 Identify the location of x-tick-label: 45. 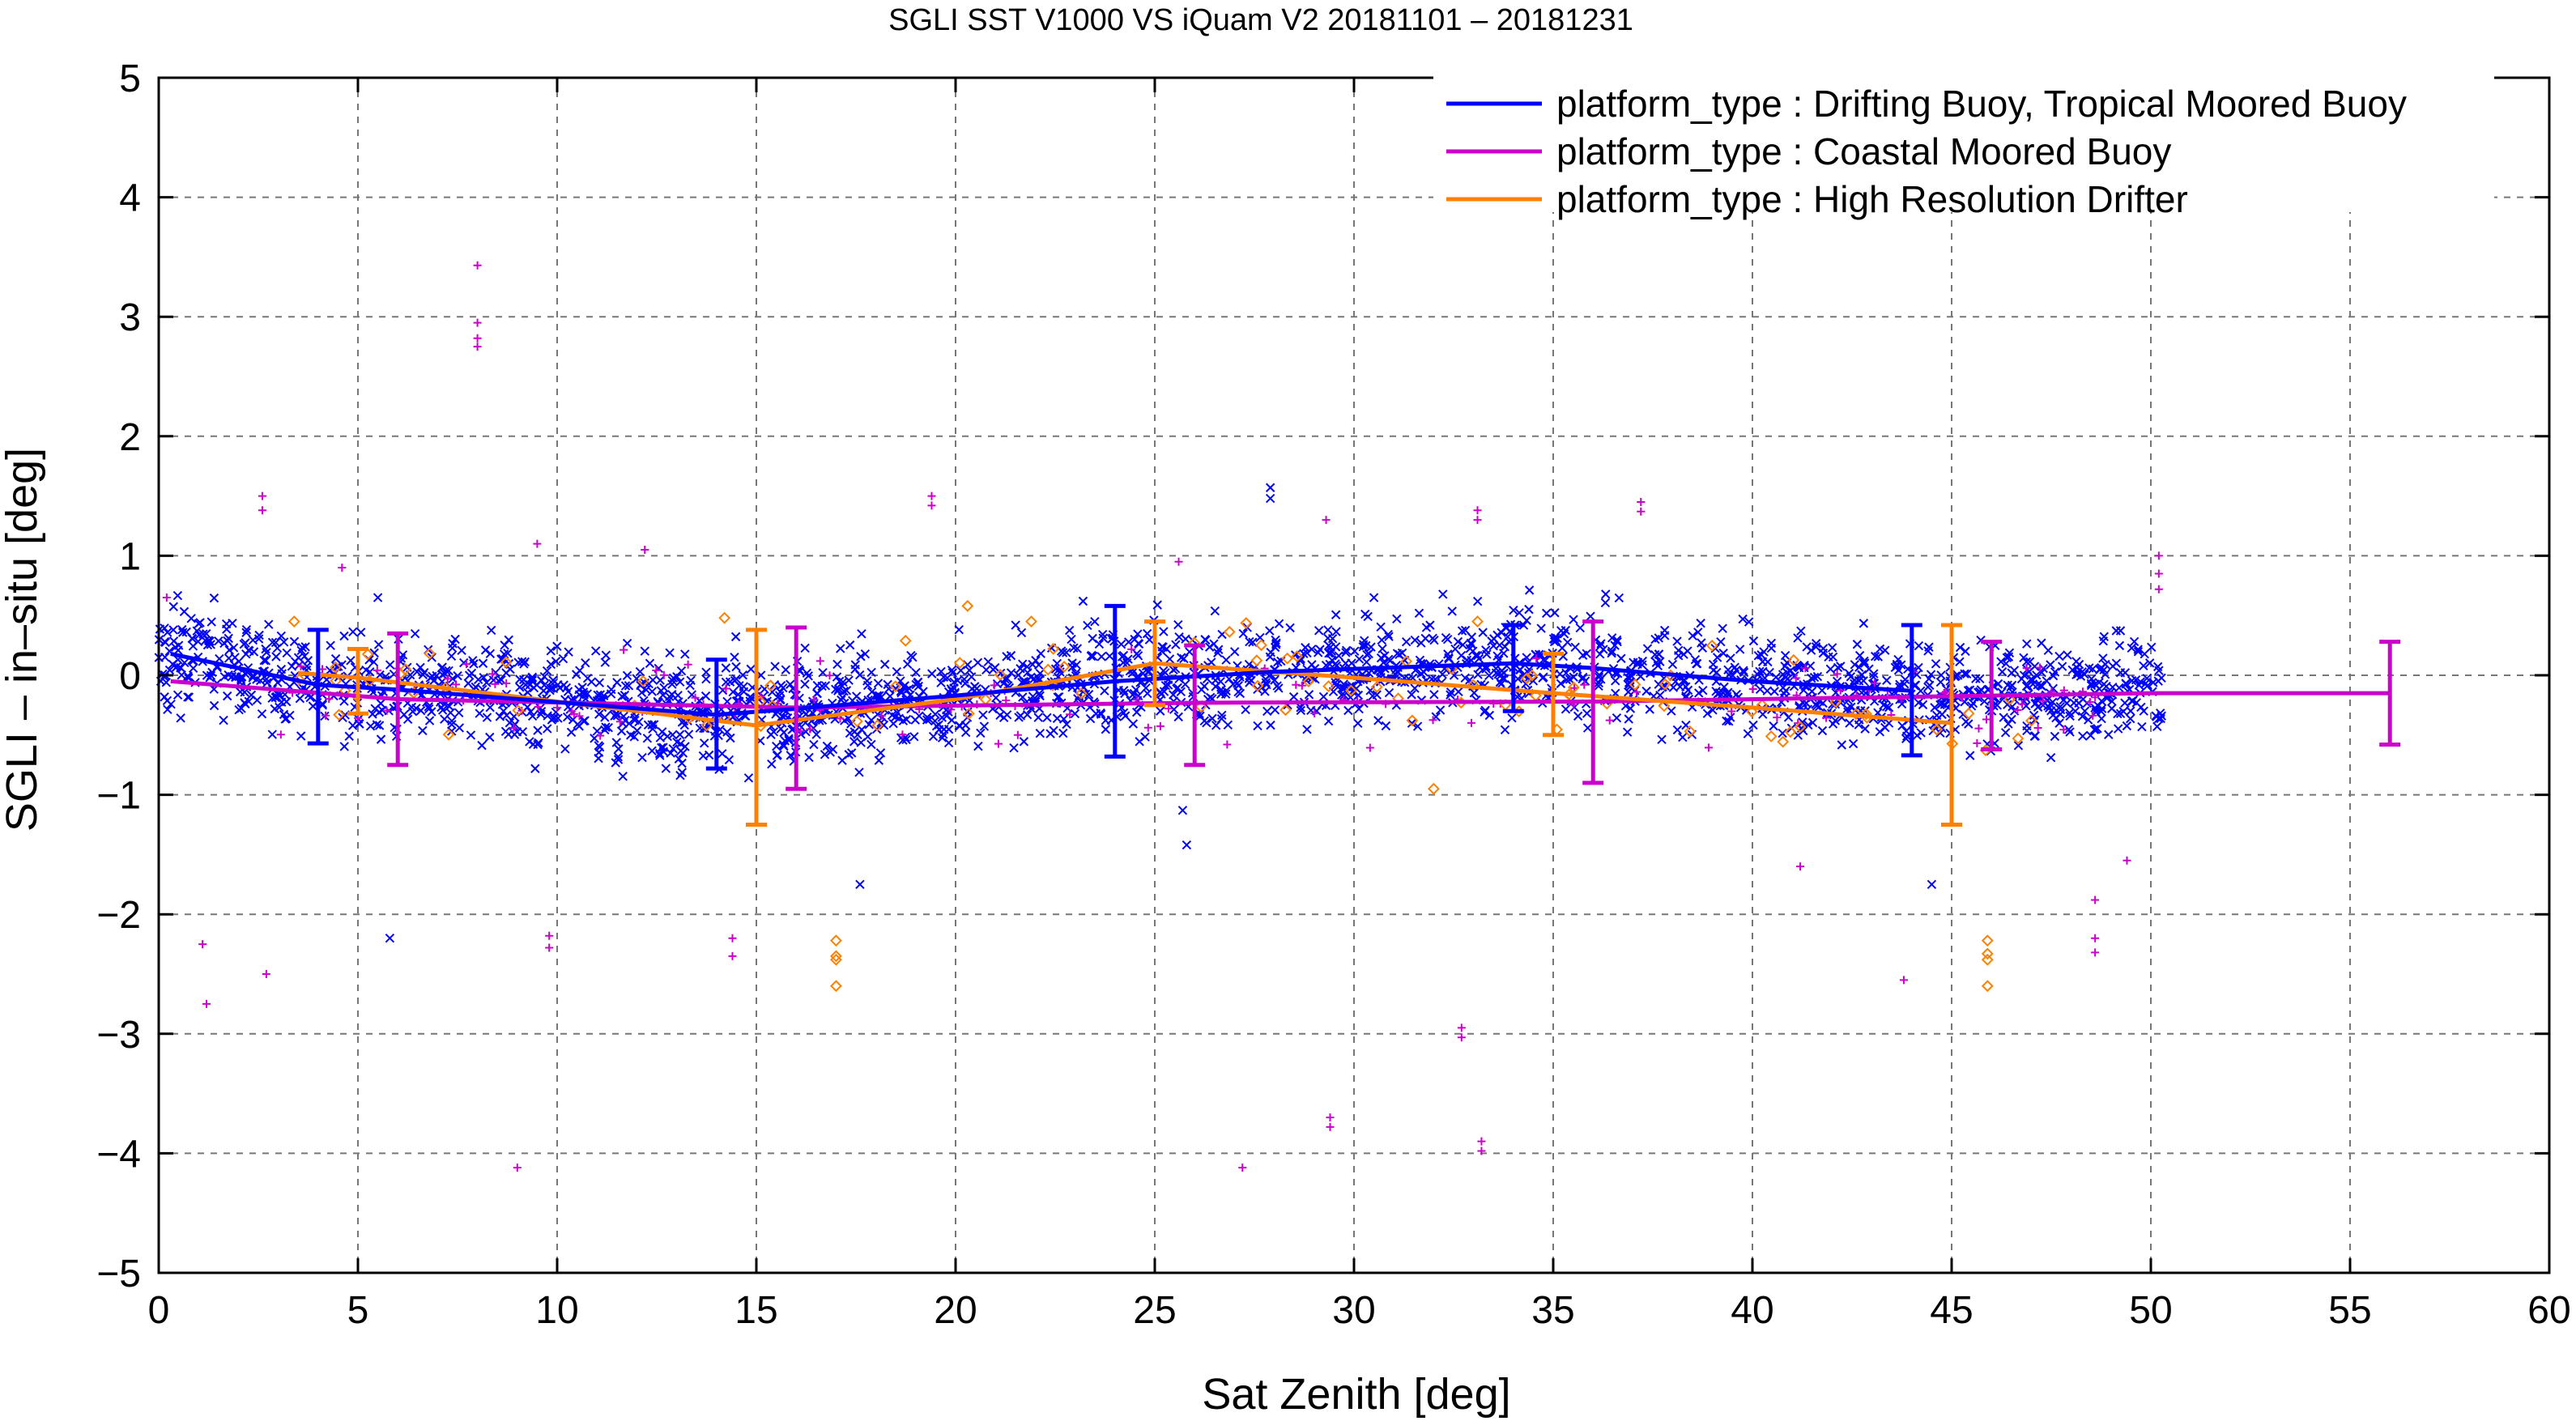
(1951, 1310).